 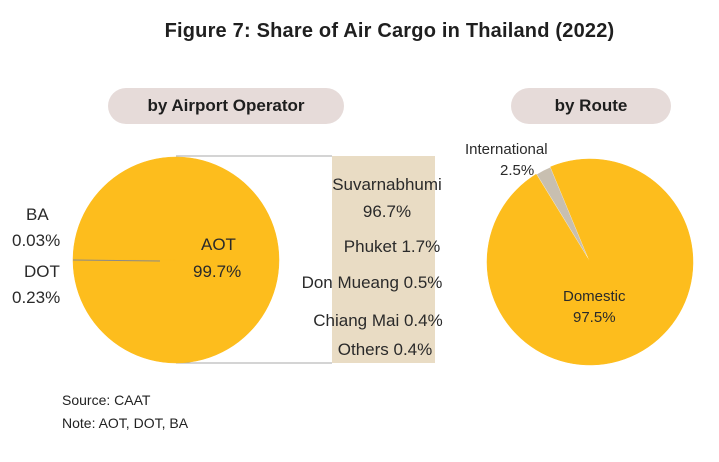 I want to click on slice-value-domestic: 97.5%, so click(x=594, y=317).